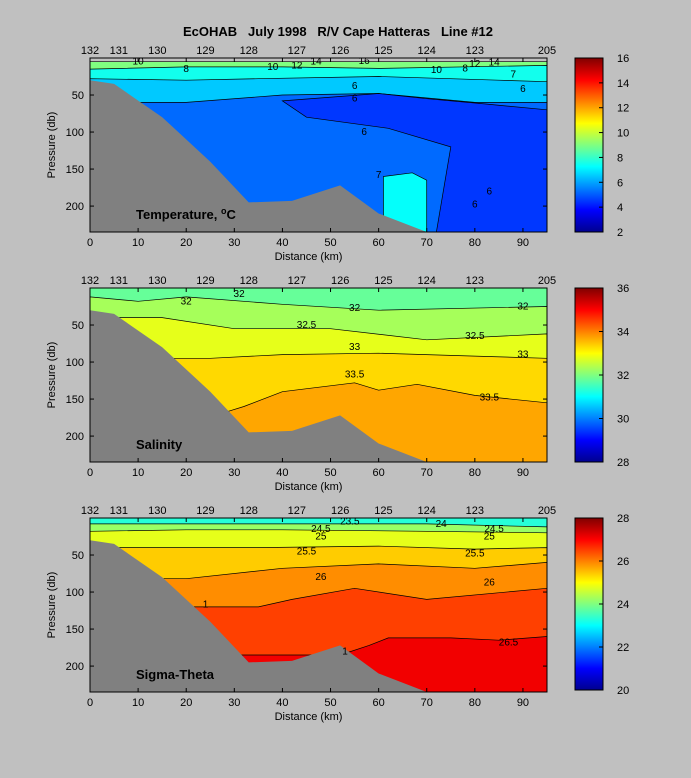 The image size is (691, 778). What do you see at coordinates (186, 214) in the screenshot?
I see `panel-label: Temperature, oC` at bounding box center [186, 214].